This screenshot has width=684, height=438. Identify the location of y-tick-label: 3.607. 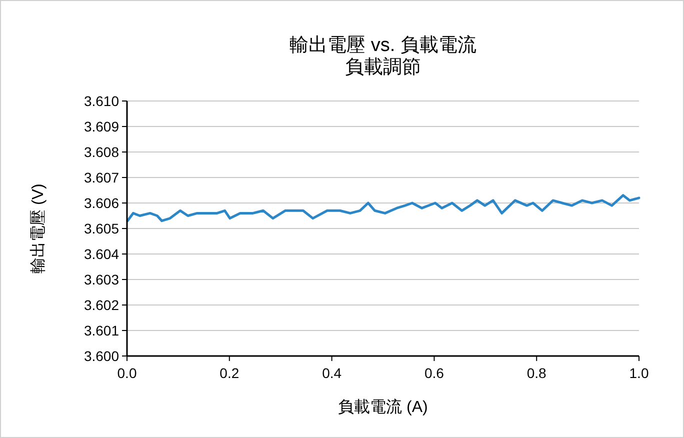
(102, 178).